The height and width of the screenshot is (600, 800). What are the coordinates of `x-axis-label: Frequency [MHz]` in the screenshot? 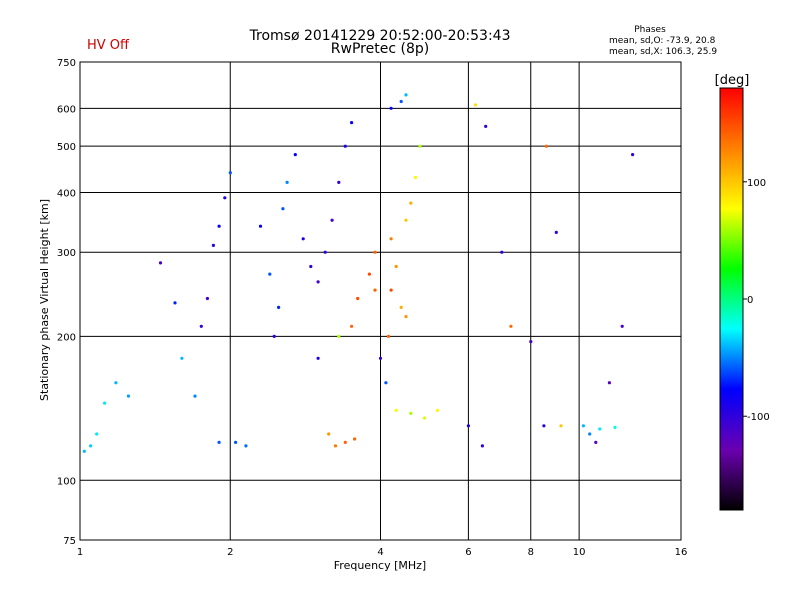 It's located at (380, 565).